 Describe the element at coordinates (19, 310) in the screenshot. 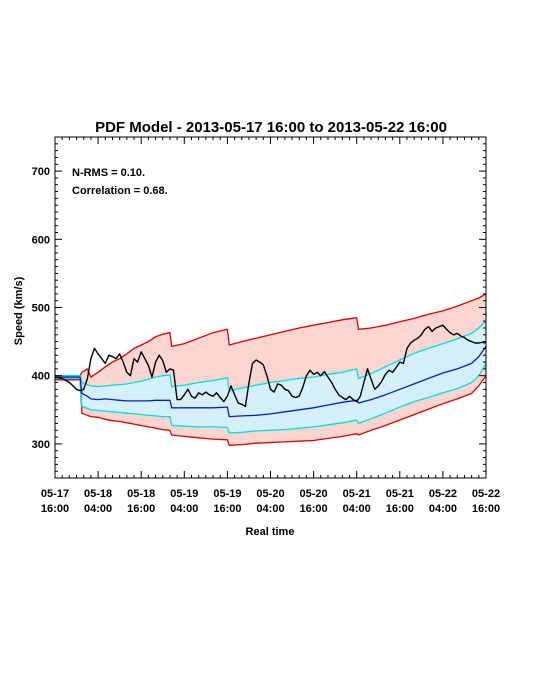

I see `y-axis-label: Speed (km/s)` at that location.